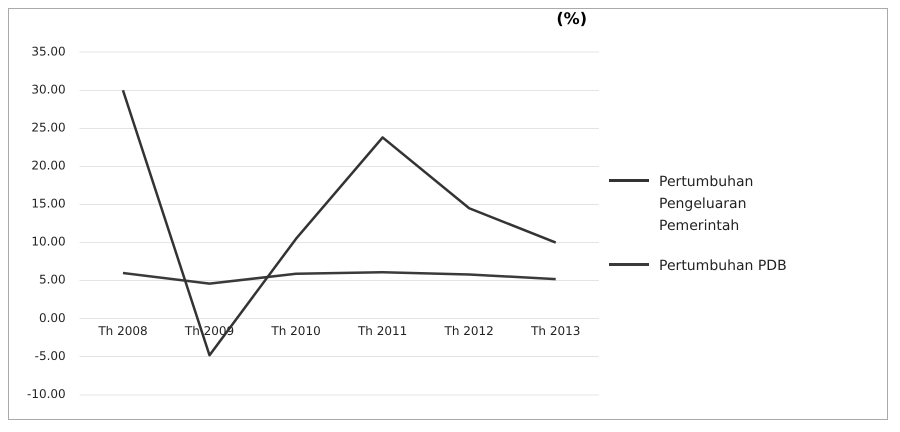 Image resolution: width=900 pixels, height=432 pixels. Describe the element at coordinates (723, 266) in the screenshot. I see `legend-label: Pertumbuhan PDB` at that location.